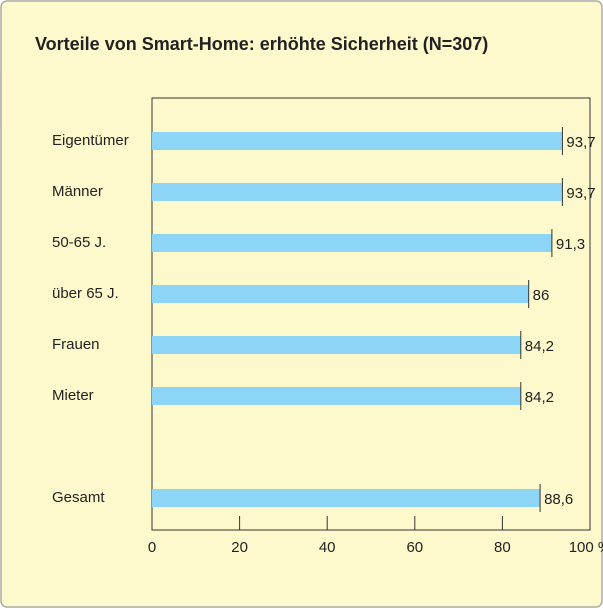 The height and width of the screenshot is (608, 603). Describe the element at coordinates (152, 547) in the screenshot. I see `x-tick-label: 0` at that location.